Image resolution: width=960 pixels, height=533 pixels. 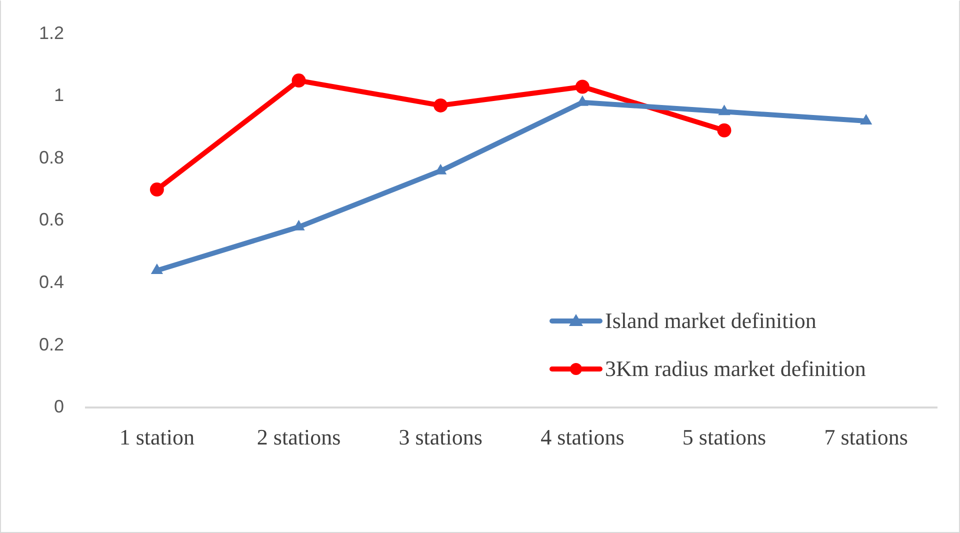 What do you see at coordinates (710, 321) in the screenshot?
I see `legend-label: Island market definition` at bounding box center [710, 321].